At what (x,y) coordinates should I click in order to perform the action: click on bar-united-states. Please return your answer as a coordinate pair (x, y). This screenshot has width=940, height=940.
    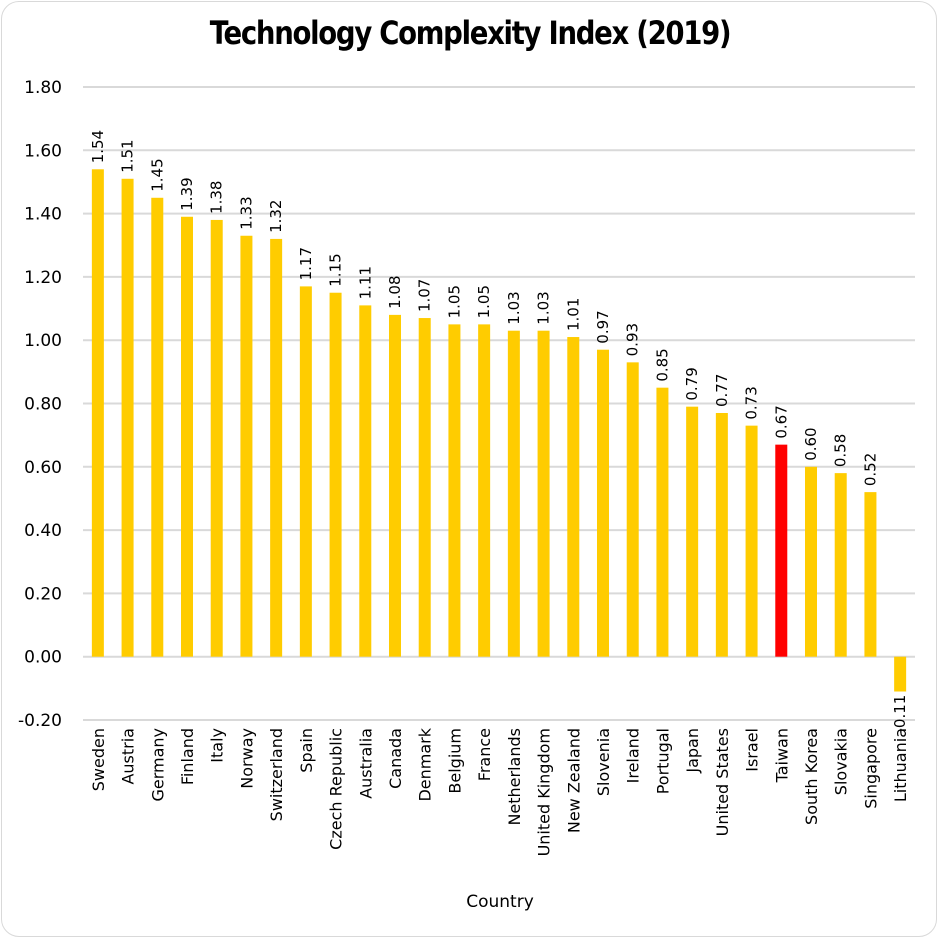
    Looking at the image, I should click on (721, 534).